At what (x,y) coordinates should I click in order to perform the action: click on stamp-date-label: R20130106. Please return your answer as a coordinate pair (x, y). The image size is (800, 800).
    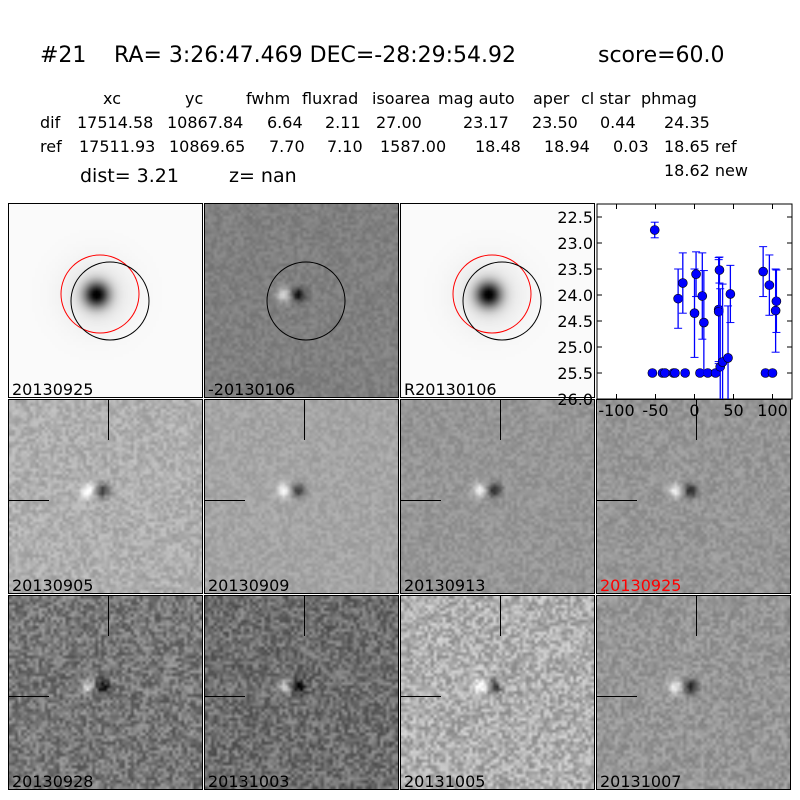
    Looking at the image, I should click on (450, 389).